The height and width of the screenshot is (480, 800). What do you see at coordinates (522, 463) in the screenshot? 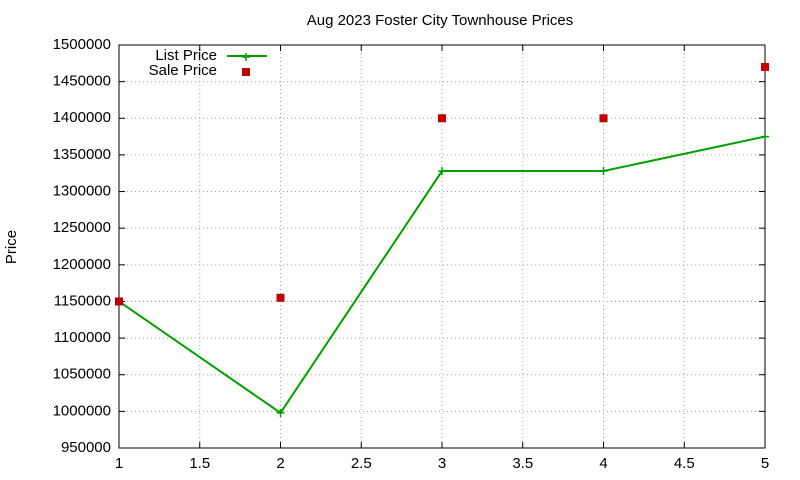
I see `x-tick-label: 3.5` at bounding box center [522, 463].